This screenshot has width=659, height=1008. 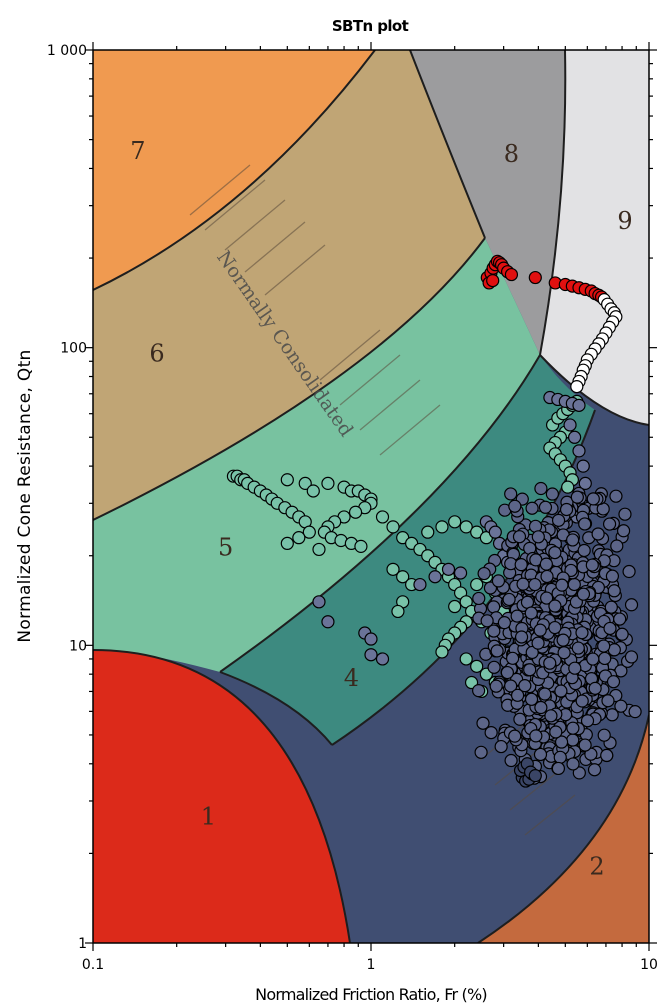 I want to click on zone-label: 5, so click(x=225, y=548).